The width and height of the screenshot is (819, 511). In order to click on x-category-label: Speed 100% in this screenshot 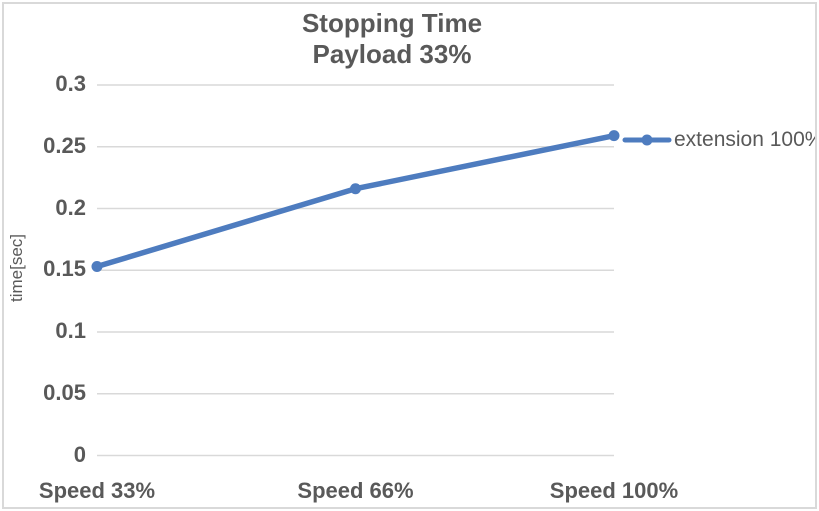, I will do `click(614, 490)`.